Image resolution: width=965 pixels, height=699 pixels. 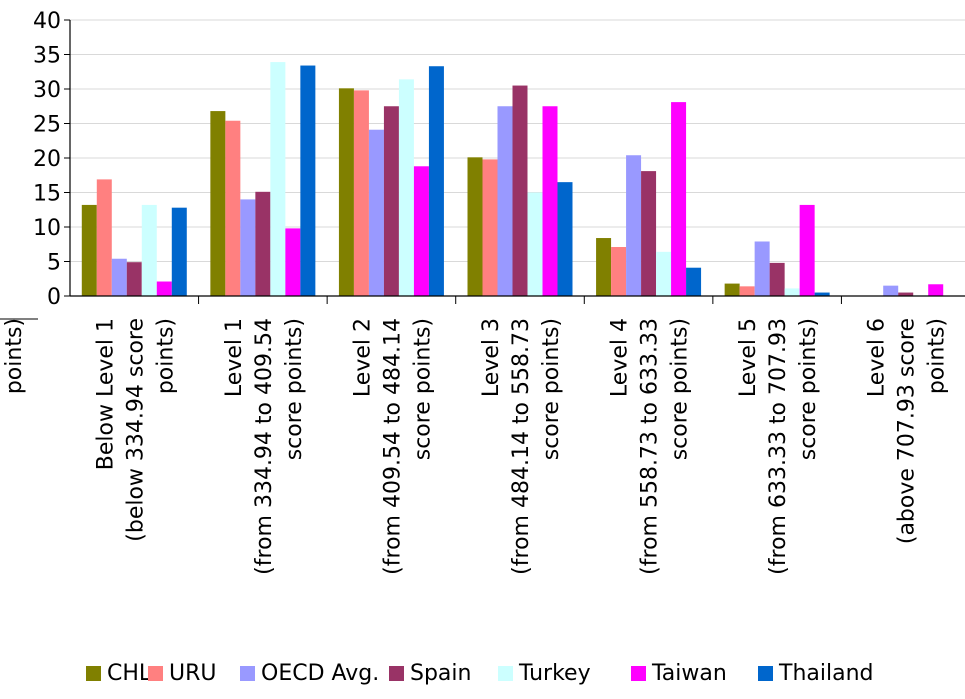 I want to click on category-label-line: Level 1, so click(x=234, y=357).